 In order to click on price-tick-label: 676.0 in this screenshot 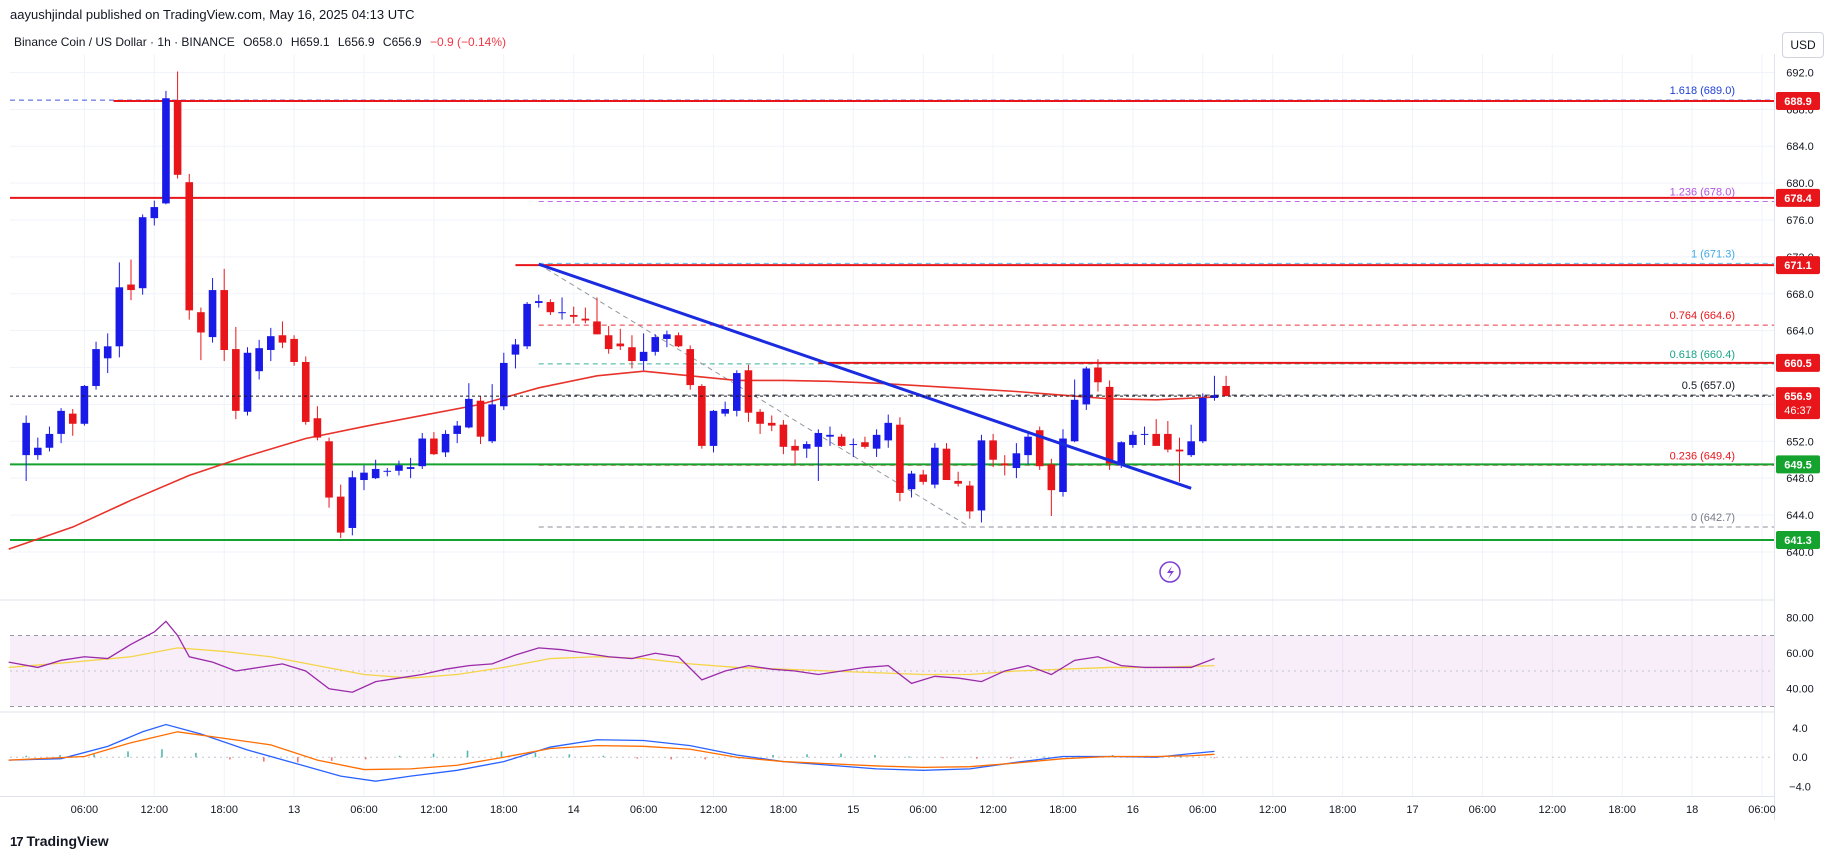, I will do `click(1800, 221)`.